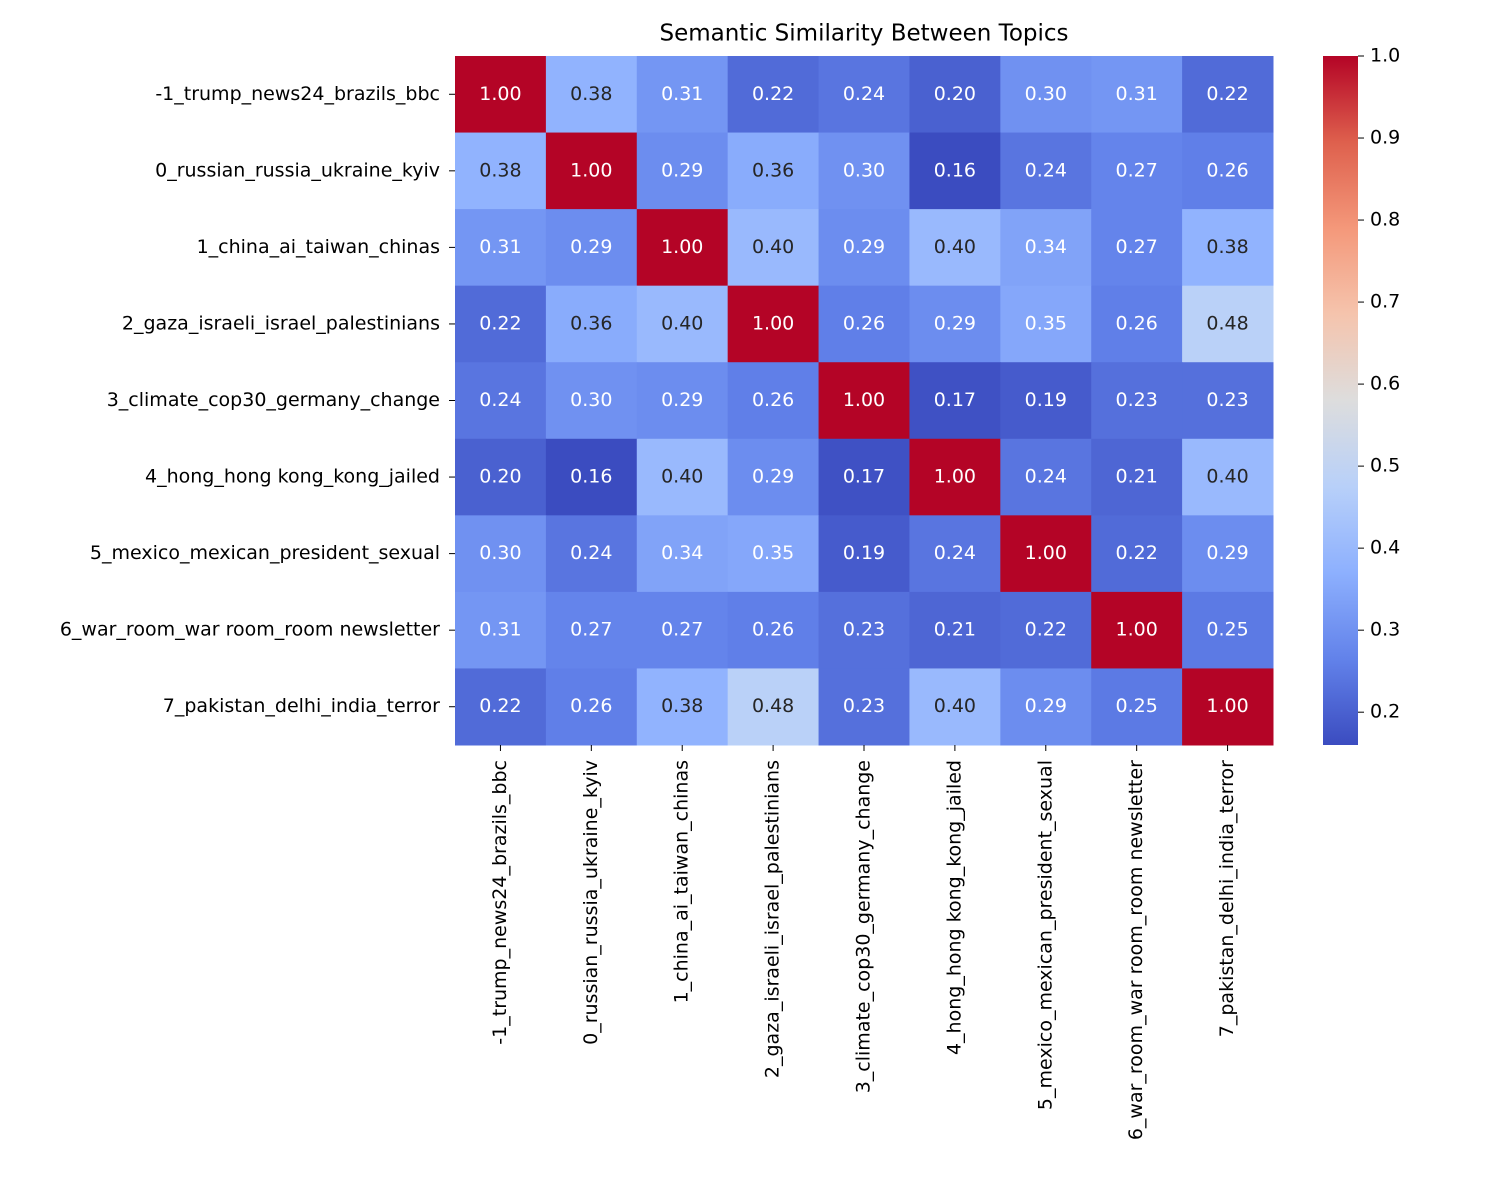 The width and height of the screenshot is (1500, 1200). What do you see at coordinates (1385, 466) in the screenshot?
I see `colorbar-tick-label: 0.5` at bounding box center [1385, 466].